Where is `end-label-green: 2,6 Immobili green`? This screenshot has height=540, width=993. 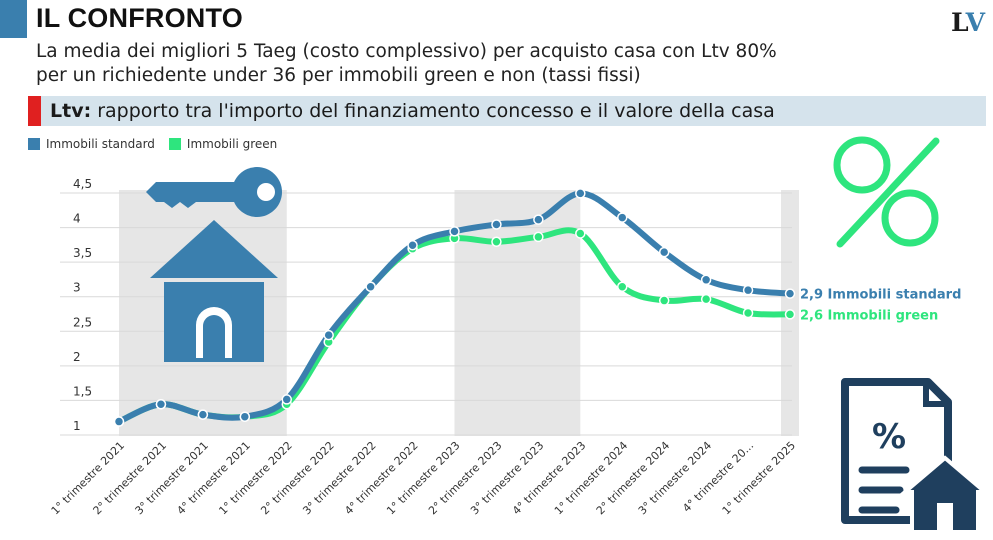
end-label-green: 2,6 Immobili green is located at coordinates (869, 315).